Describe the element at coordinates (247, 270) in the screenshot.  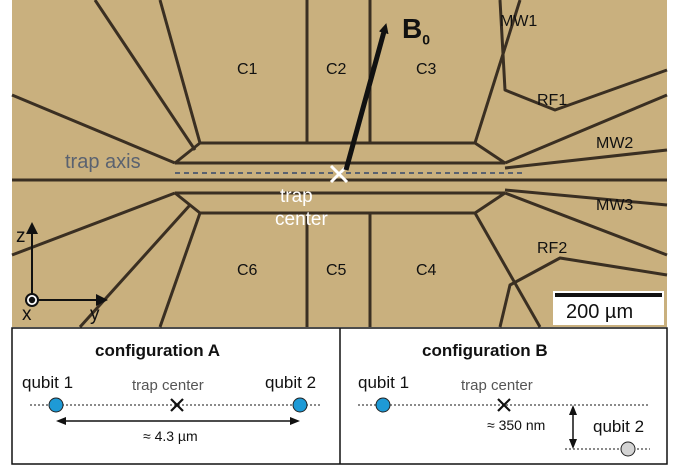
I see `electrode-label-c6: C6` at that location.